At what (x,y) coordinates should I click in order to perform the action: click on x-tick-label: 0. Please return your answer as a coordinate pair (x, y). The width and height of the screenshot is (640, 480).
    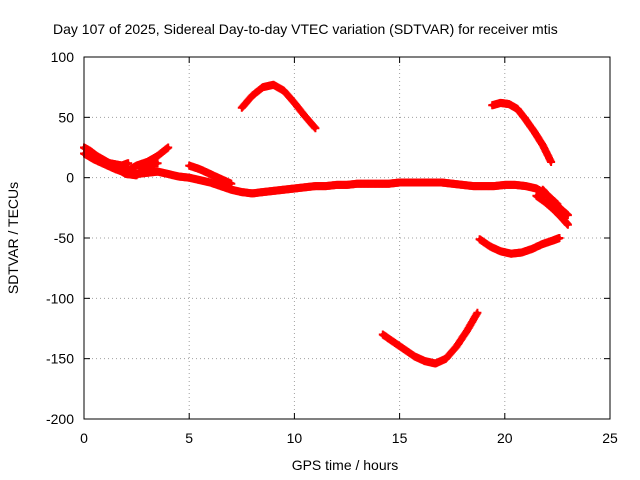
    Looking at the image, I should click on (84, 438).